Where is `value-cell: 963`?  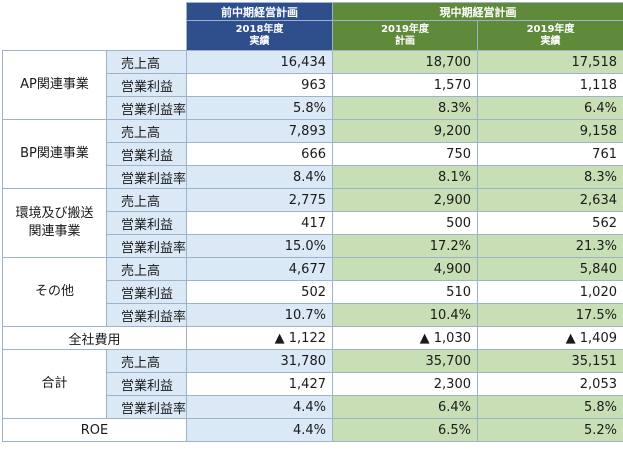 value-cell: 963 is located at coordinates (259, 85).